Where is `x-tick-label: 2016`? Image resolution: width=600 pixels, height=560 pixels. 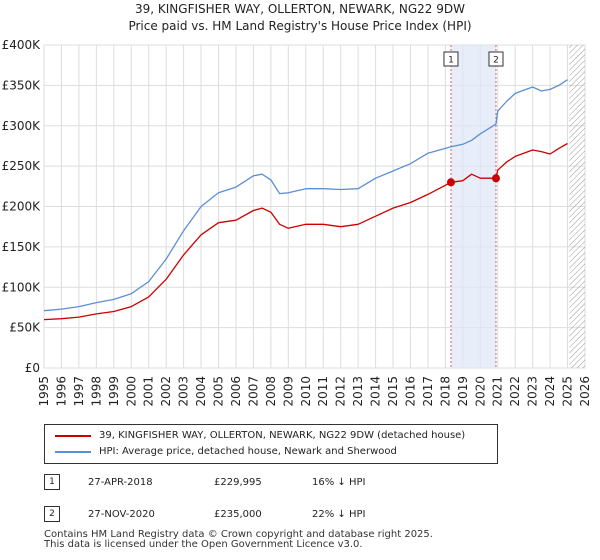 x-tick-label: 2016 is located at coordinates (410, 391).